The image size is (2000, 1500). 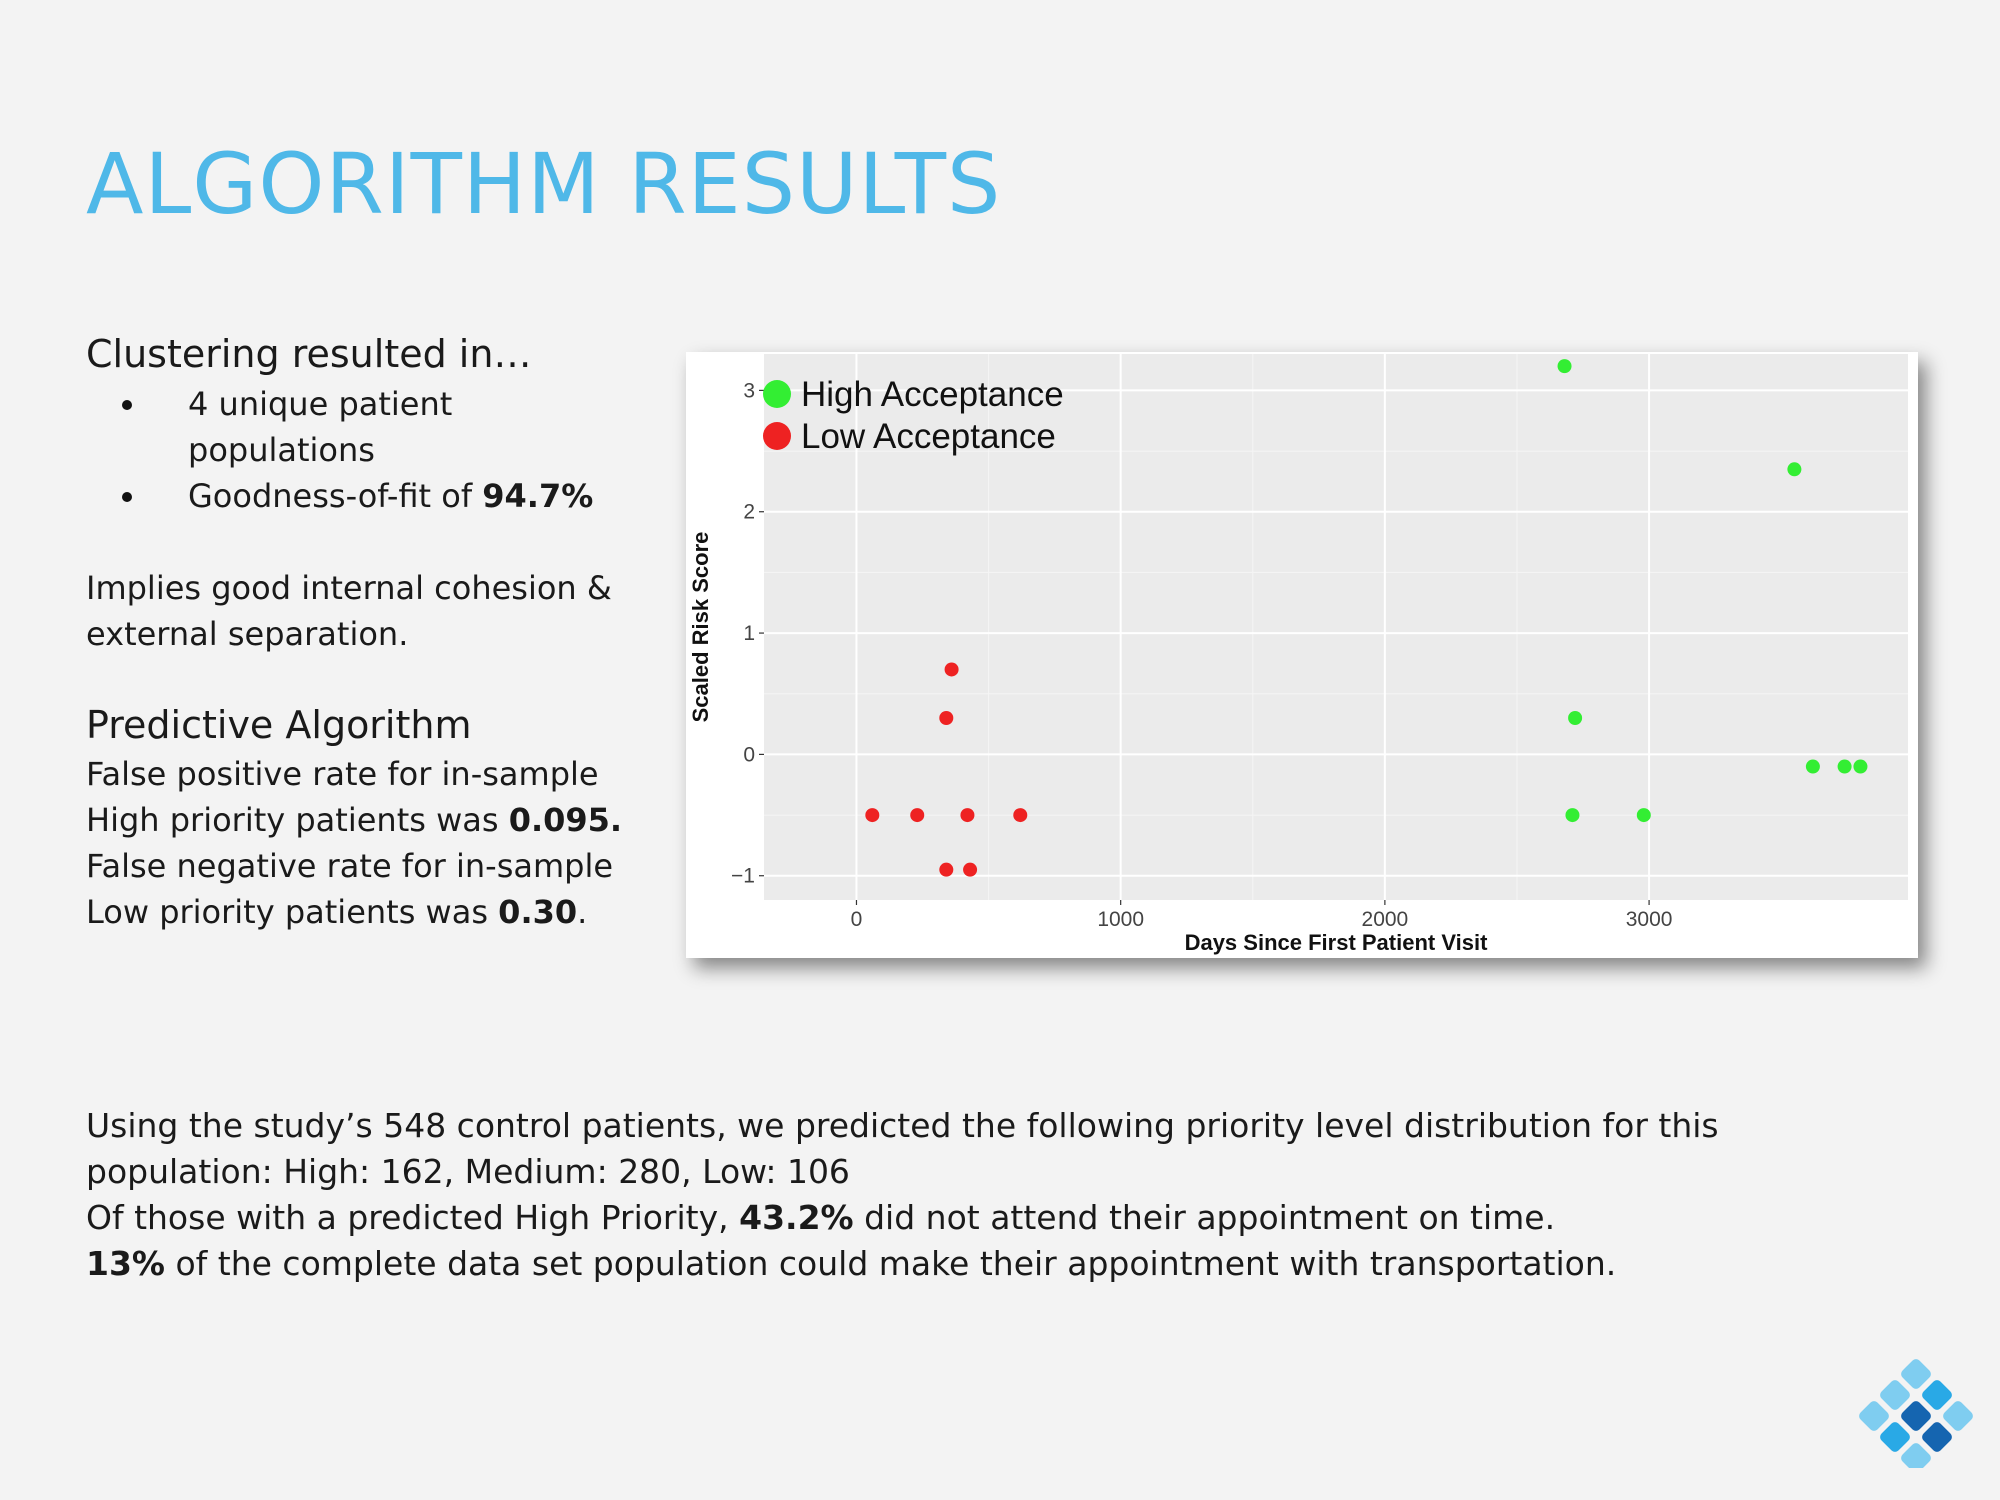 I want to click on summary-line-3-value: 13%, so click(x=125, y=1263).